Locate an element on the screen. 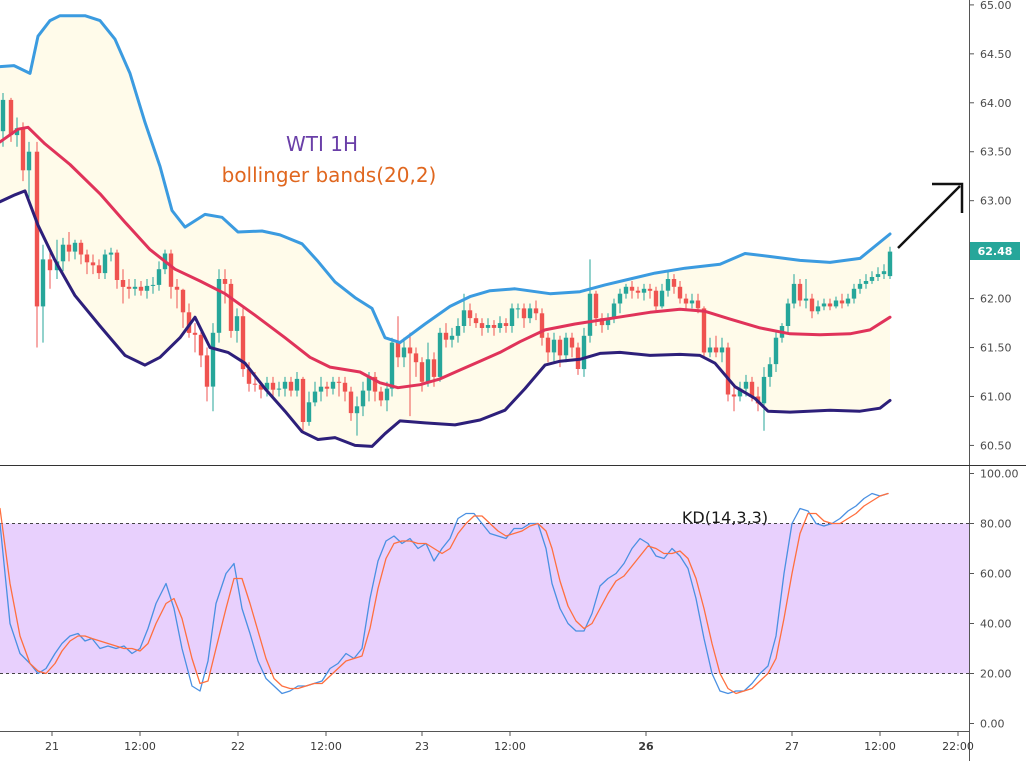 Image resolution: width=1026 pixels, height=761 pixels. time-x-tick-label: 12:00 is located at coordinates (326, 746).